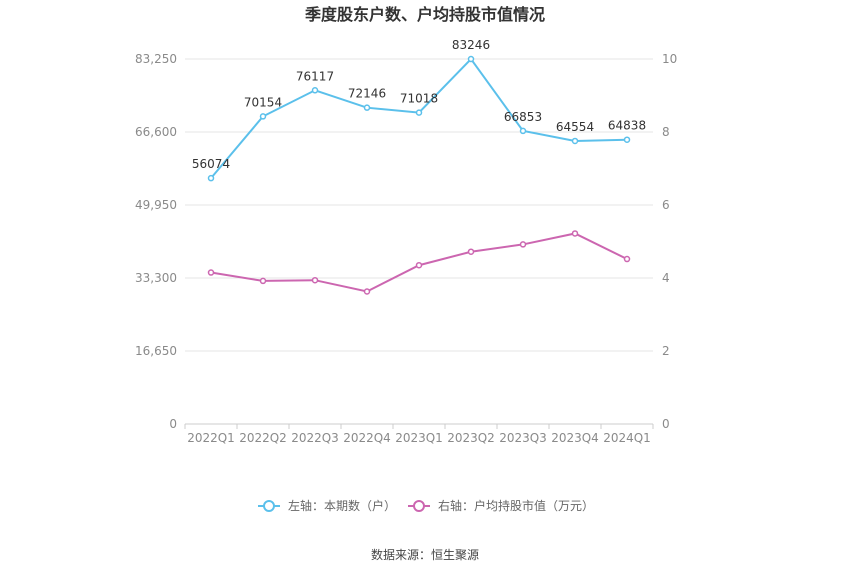  Describe the element at coordinates (419, 118) in the screenshot. I see `series-line` at that location.